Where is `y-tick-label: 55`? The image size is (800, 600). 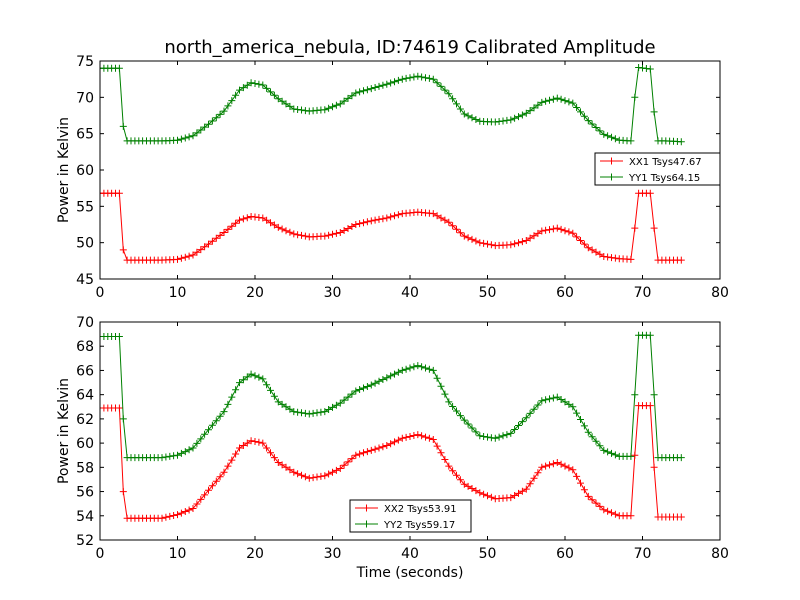 y-tick-label: 55 is located at coordinates (85, 207).